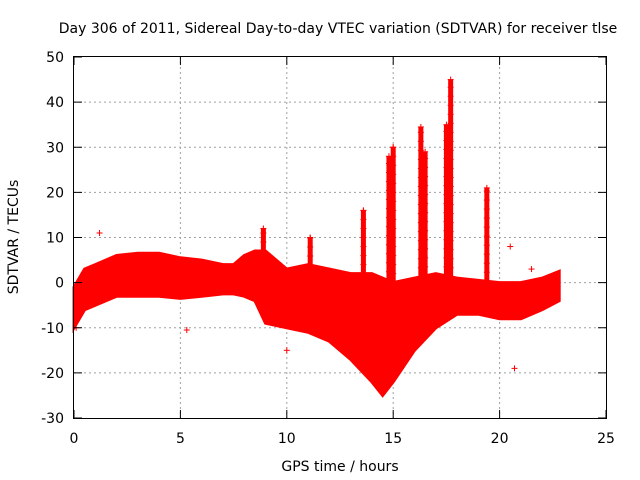 The height and width of the screenshot is (480, 640). I want to click on y-axis-label: SDTVAR / TECUs, so click(14, 237).